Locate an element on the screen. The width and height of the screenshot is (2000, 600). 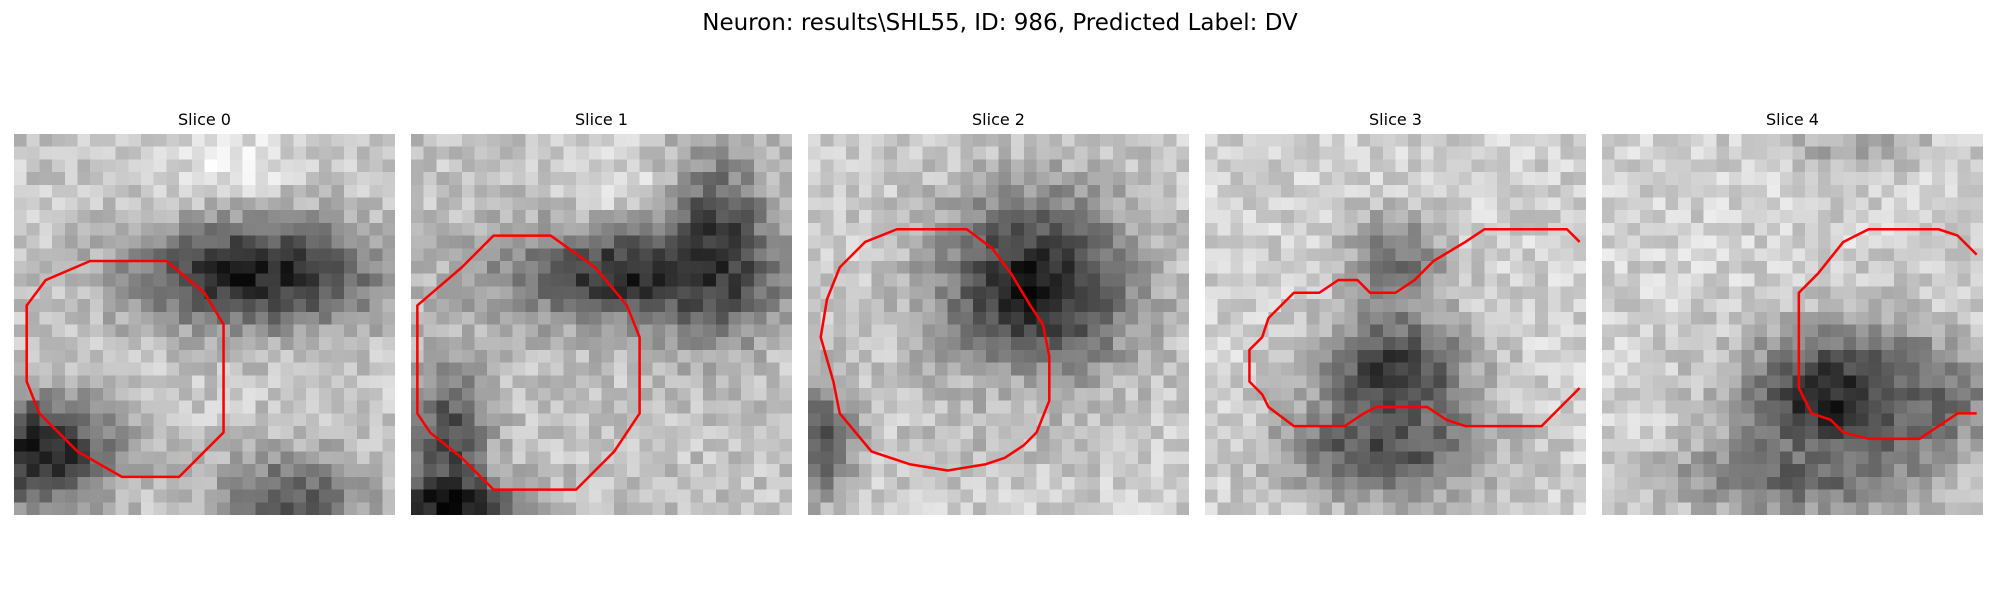
slice-panel-1: Slice 1 is located at coordinates (601, 313).